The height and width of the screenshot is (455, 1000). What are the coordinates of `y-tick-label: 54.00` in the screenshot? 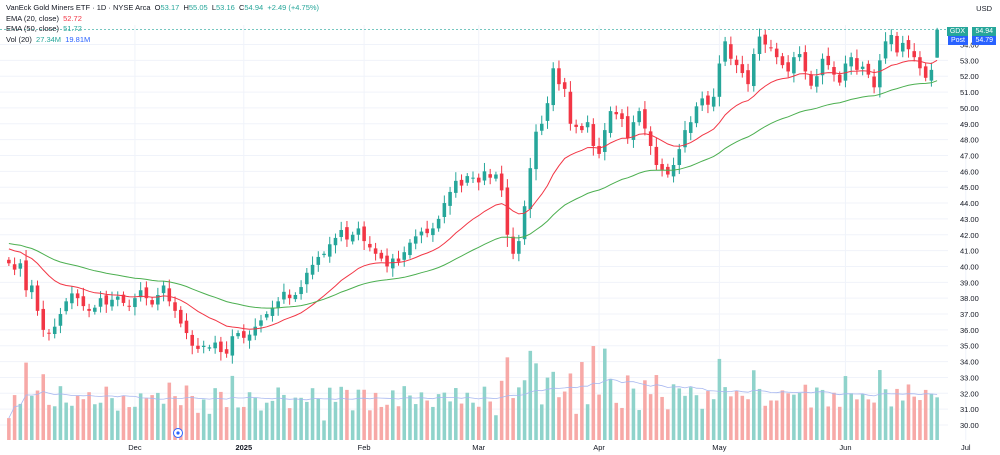 It's located at (969, 45).